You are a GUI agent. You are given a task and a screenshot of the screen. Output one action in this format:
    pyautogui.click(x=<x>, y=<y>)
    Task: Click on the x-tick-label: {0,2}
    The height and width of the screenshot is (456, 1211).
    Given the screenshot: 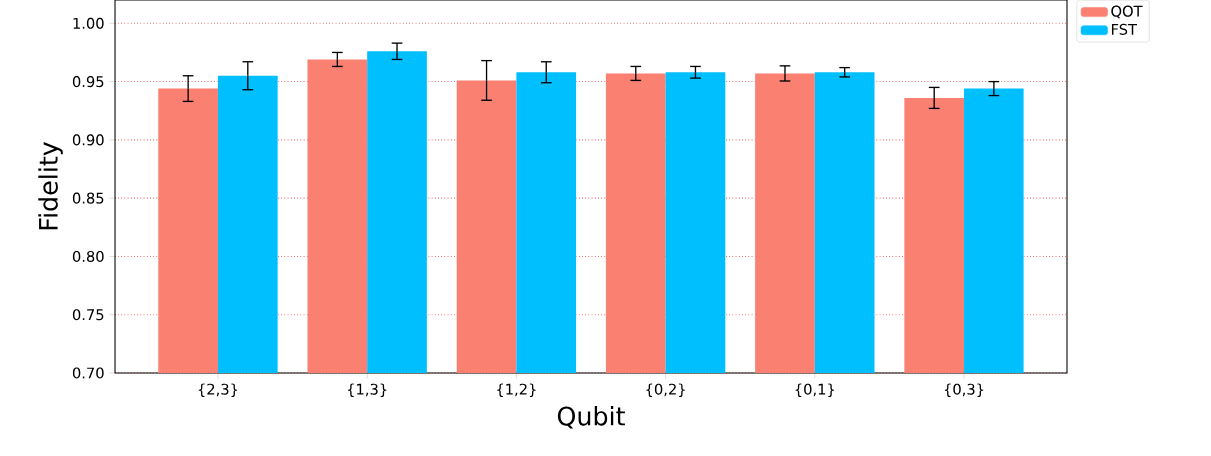 What is the action you would take?
    pyautogui.click(x=665, y=390)
    